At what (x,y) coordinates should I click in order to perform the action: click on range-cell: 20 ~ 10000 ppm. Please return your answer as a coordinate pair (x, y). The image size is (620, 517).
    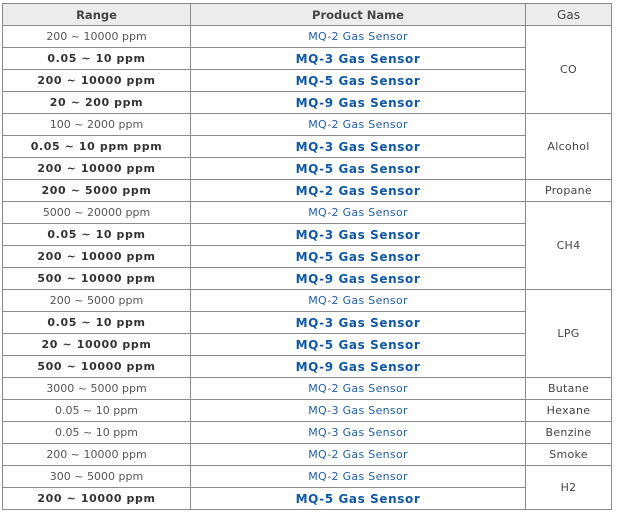
    Looking at the image, I should click on (96, 344).